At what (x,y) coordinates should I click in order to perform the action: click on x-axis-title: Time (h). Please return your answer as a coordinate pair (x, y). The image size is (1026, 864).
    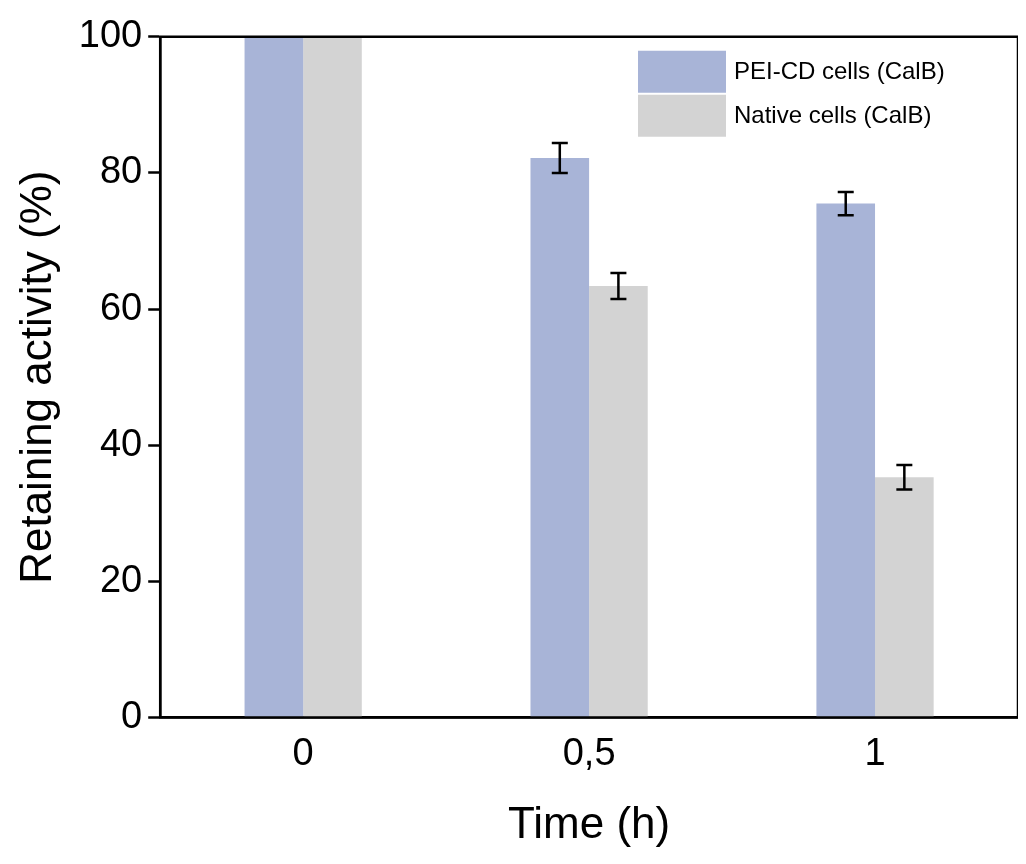
    Looking at the image, I should click on (589, 822).